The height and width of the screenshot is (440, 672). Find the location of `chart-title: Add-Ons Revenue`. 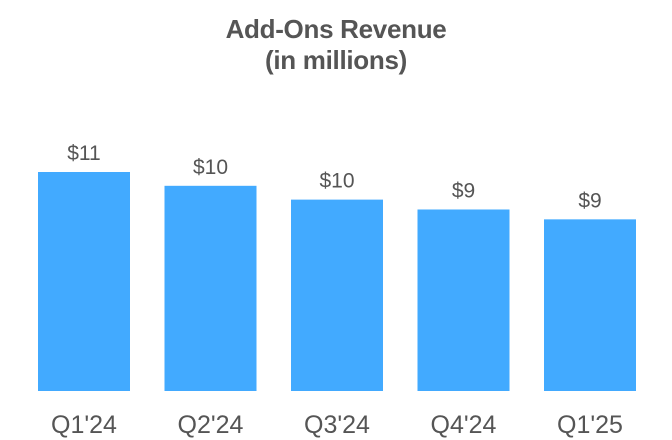

chart-title: Add-Ons Revenue is located at coordinates (336, 29).